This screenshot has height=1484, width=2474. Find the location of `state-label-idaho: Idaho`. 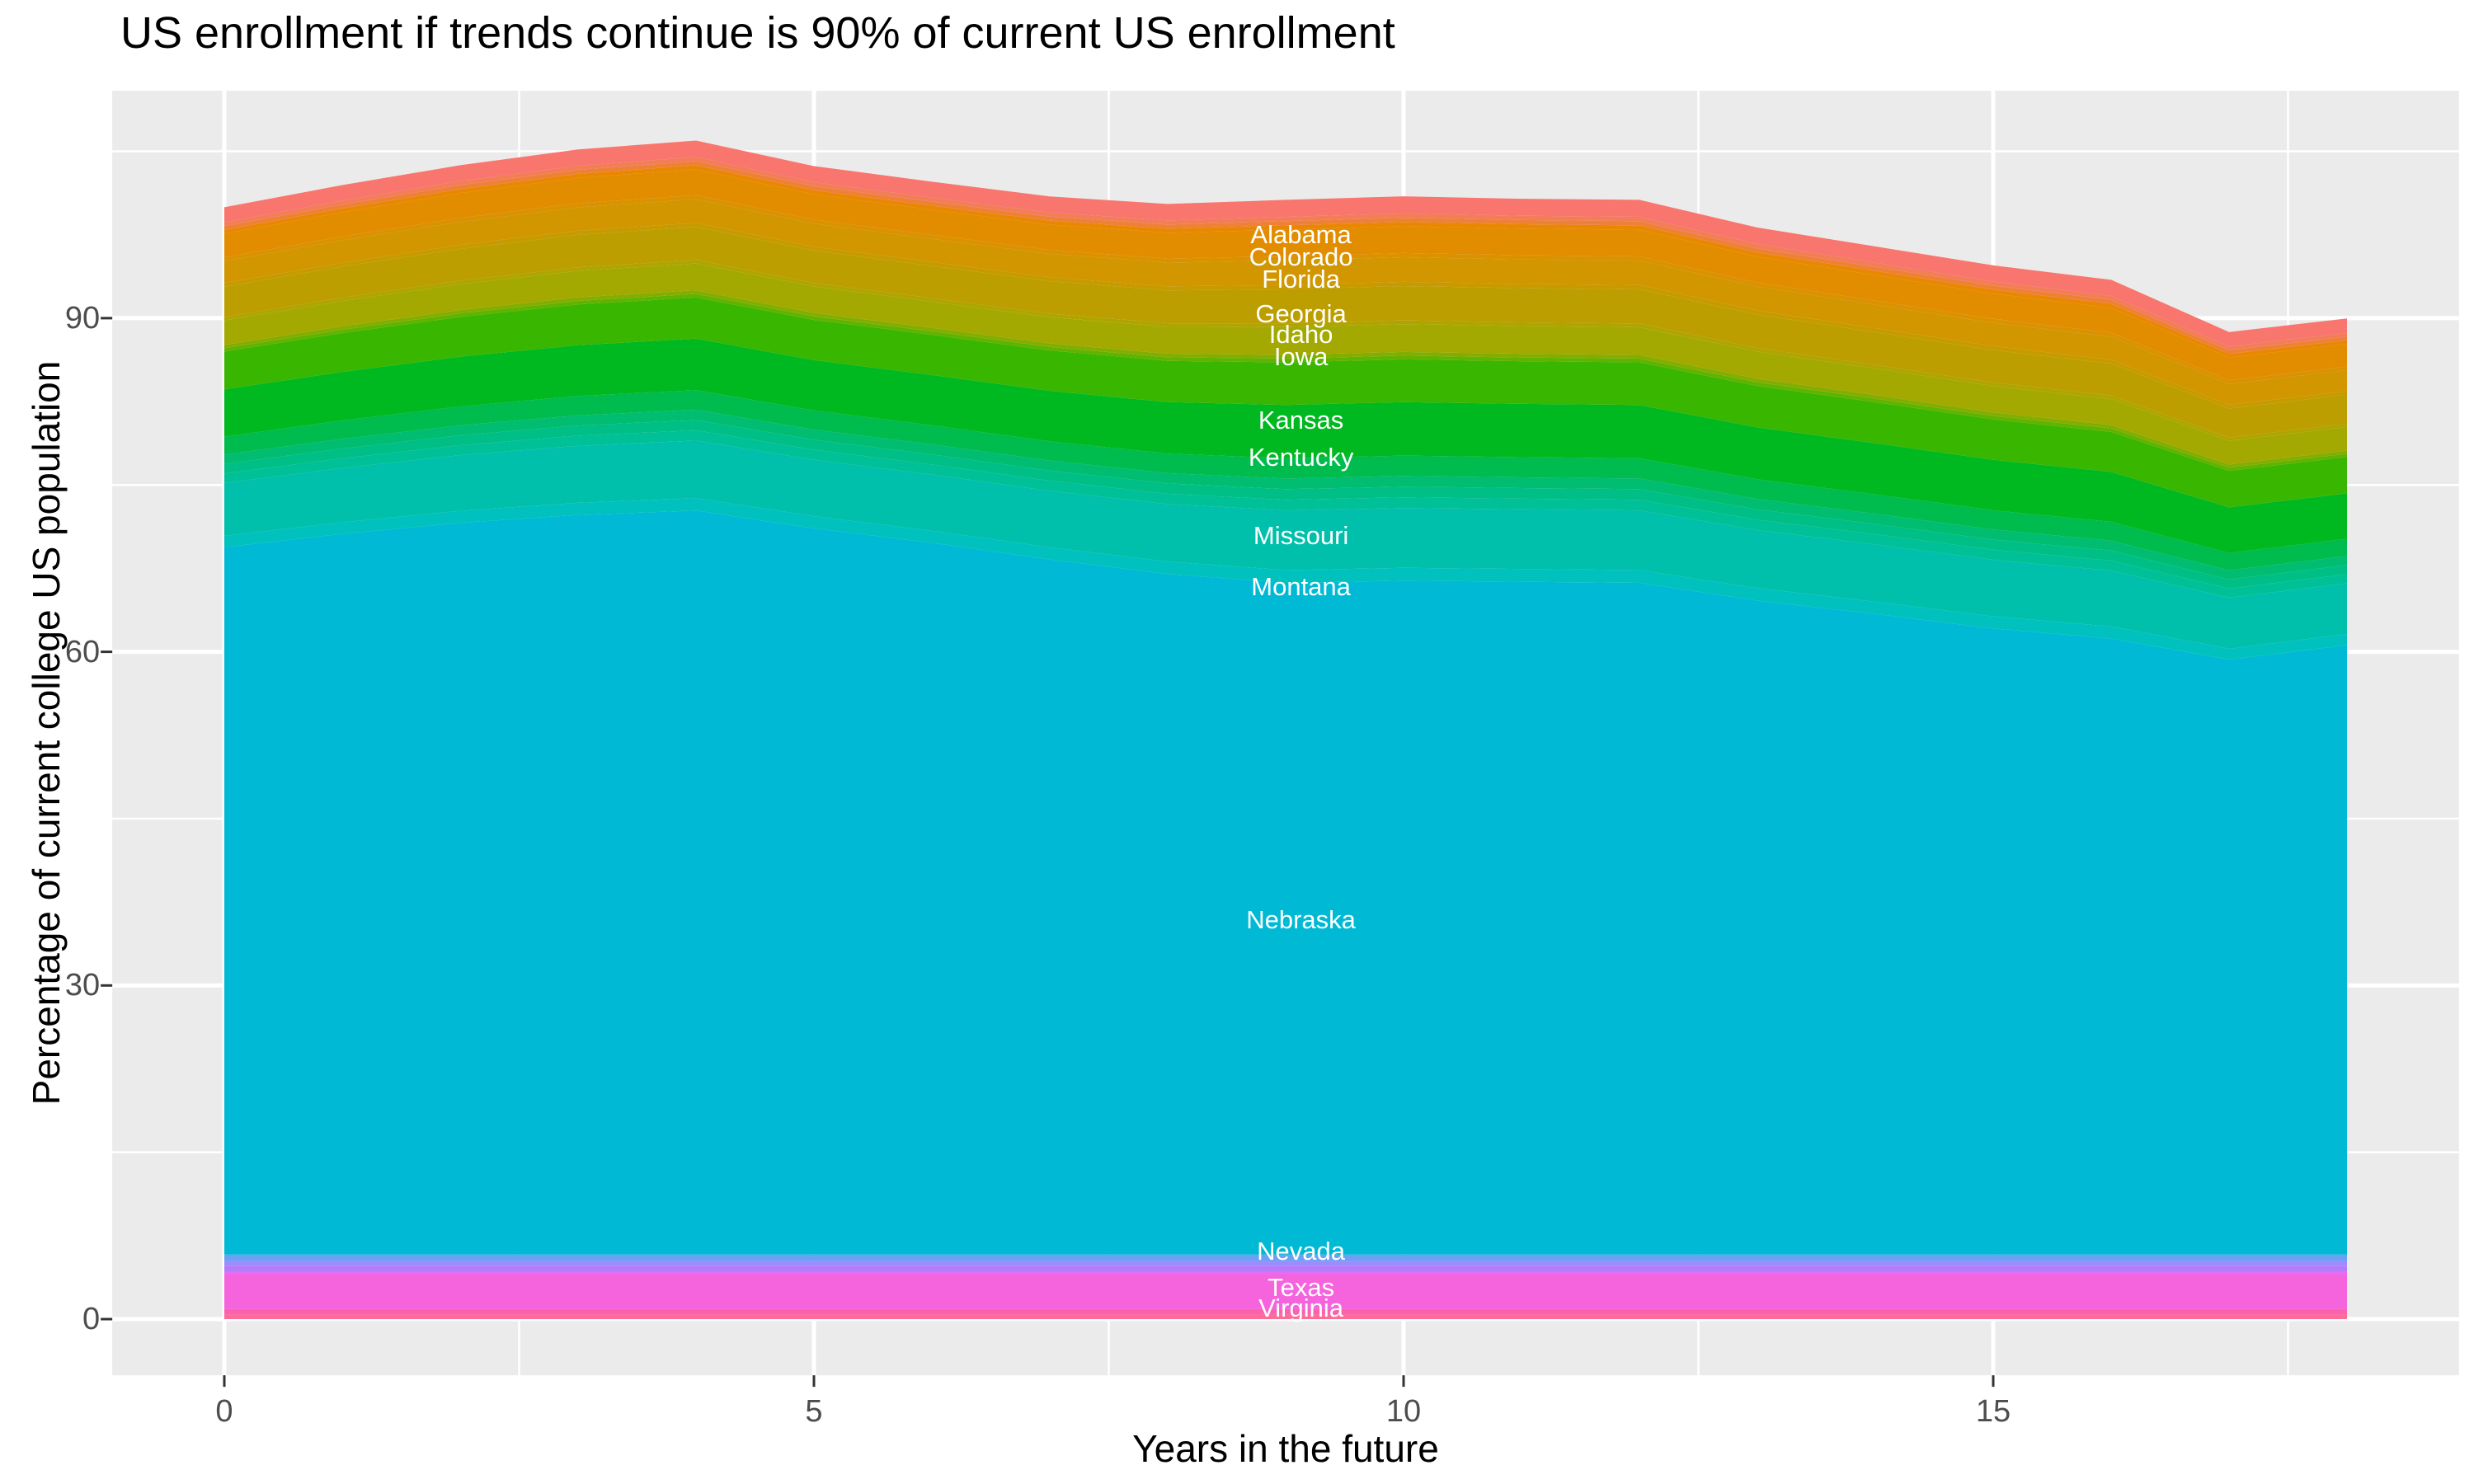

state-label-idaho: Idaho is located at coordinates (1300, 335).